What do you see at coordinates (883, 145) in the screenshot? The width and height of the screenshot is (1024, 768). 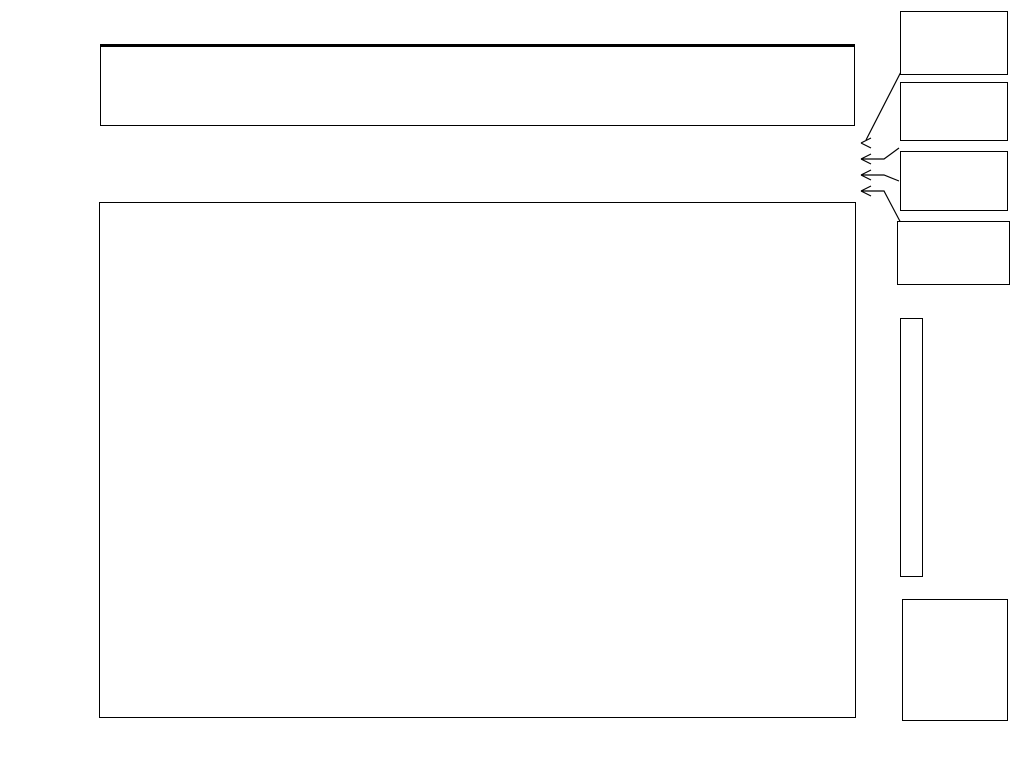 I see `panel-connector-arrows` at bounding box center [883, 145].